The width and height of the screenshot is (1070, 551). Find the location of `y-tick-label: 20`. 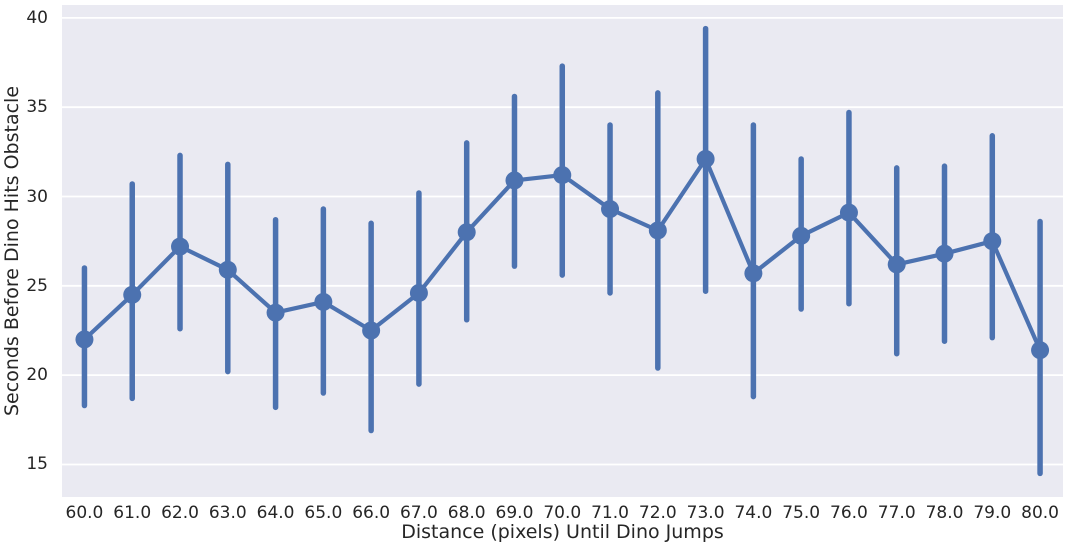

y-tick-label: 20 is located at coordinates (37, 375).